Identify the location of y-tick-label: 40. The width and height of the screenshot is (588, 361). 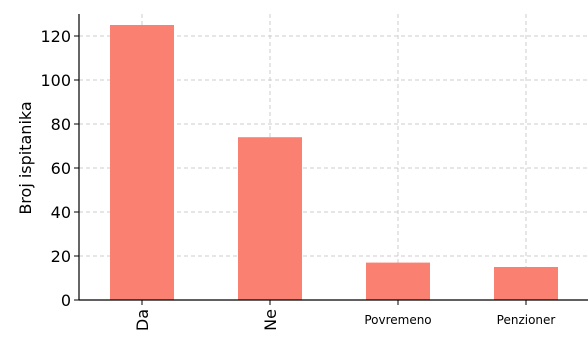
(61, 212).